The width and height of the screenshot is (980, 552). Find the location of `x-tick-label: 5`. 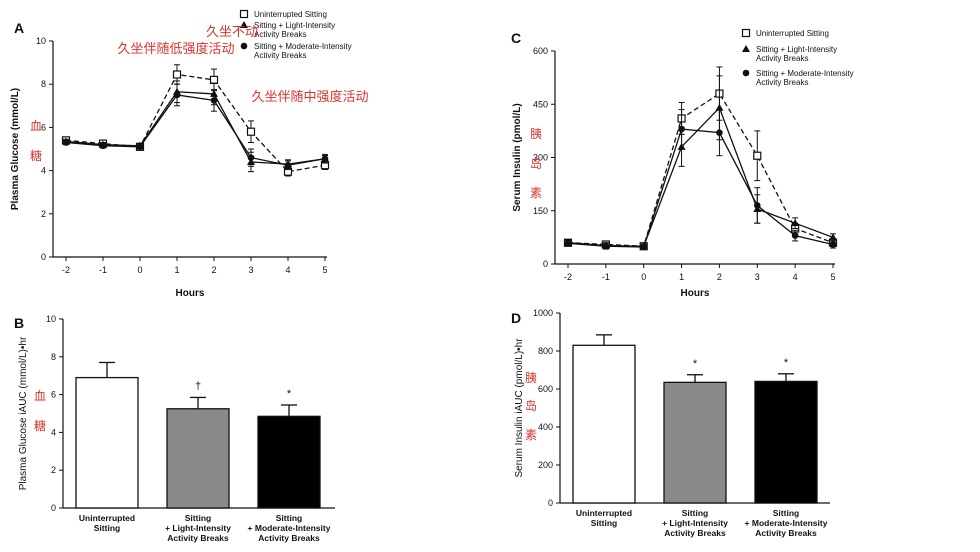

x-tick-label: 5 is located at coordinates (832, 277).